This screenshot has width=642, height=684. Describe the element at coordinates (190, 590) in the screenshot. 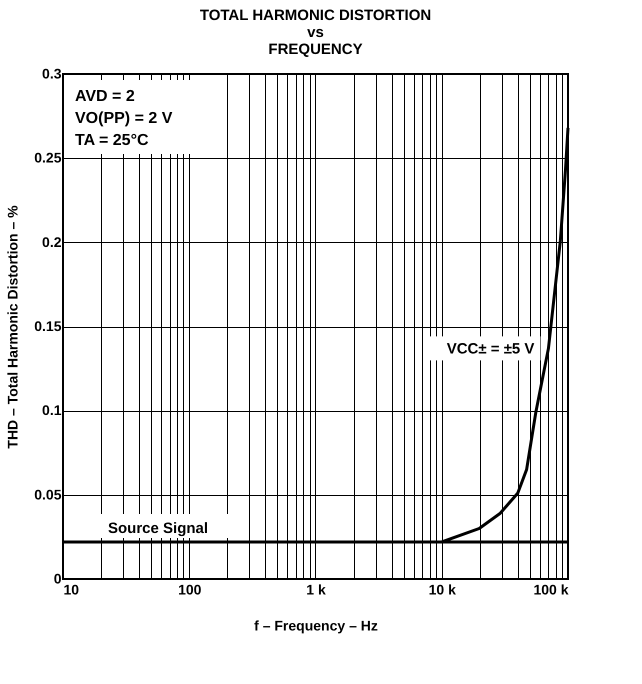

I see `x-tick-label: 100` at that location.